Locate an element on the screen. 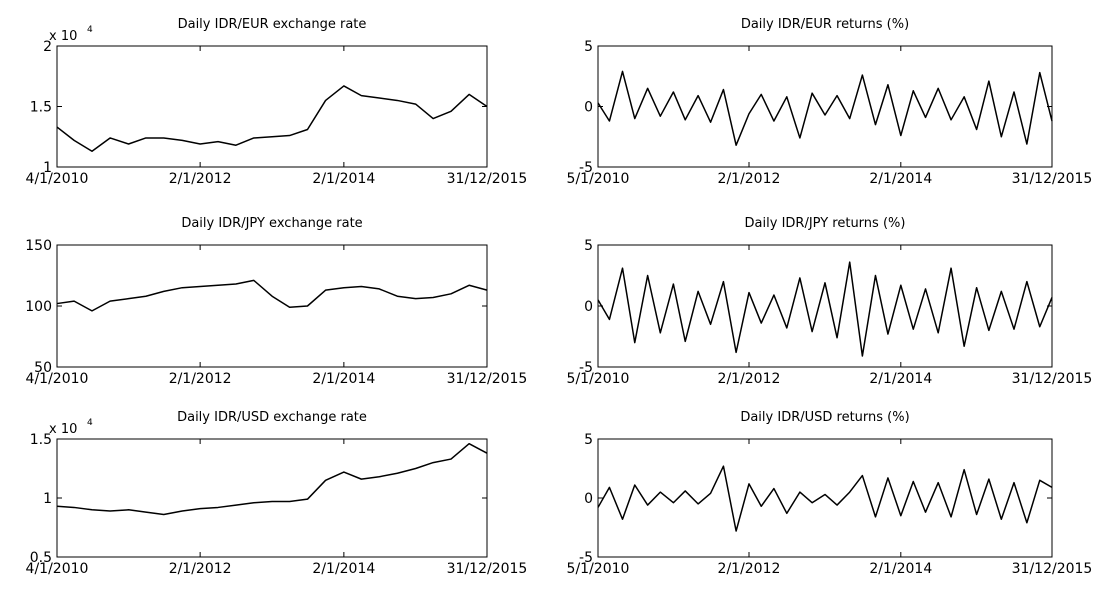  y-tick-label: 50 is located at coordinates (43, 368).